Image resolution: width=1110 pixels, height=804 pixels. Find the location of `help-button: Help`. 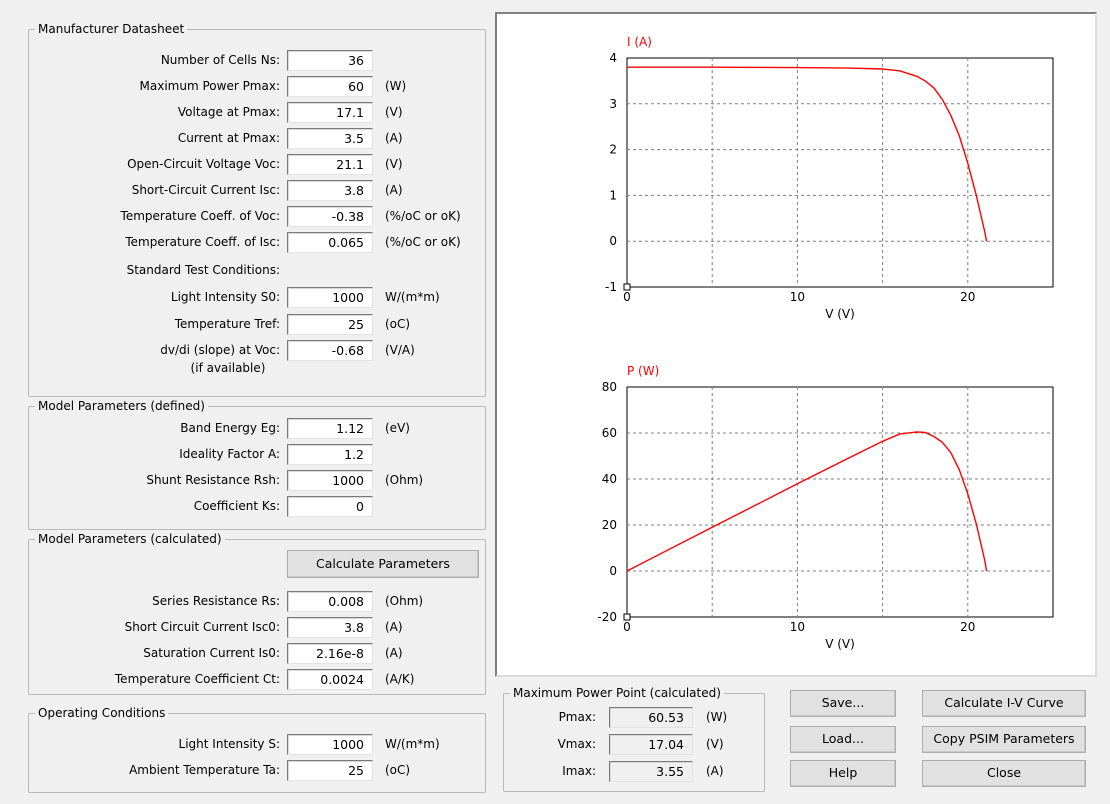

help-button: Help is located at coordinates (843, 773).